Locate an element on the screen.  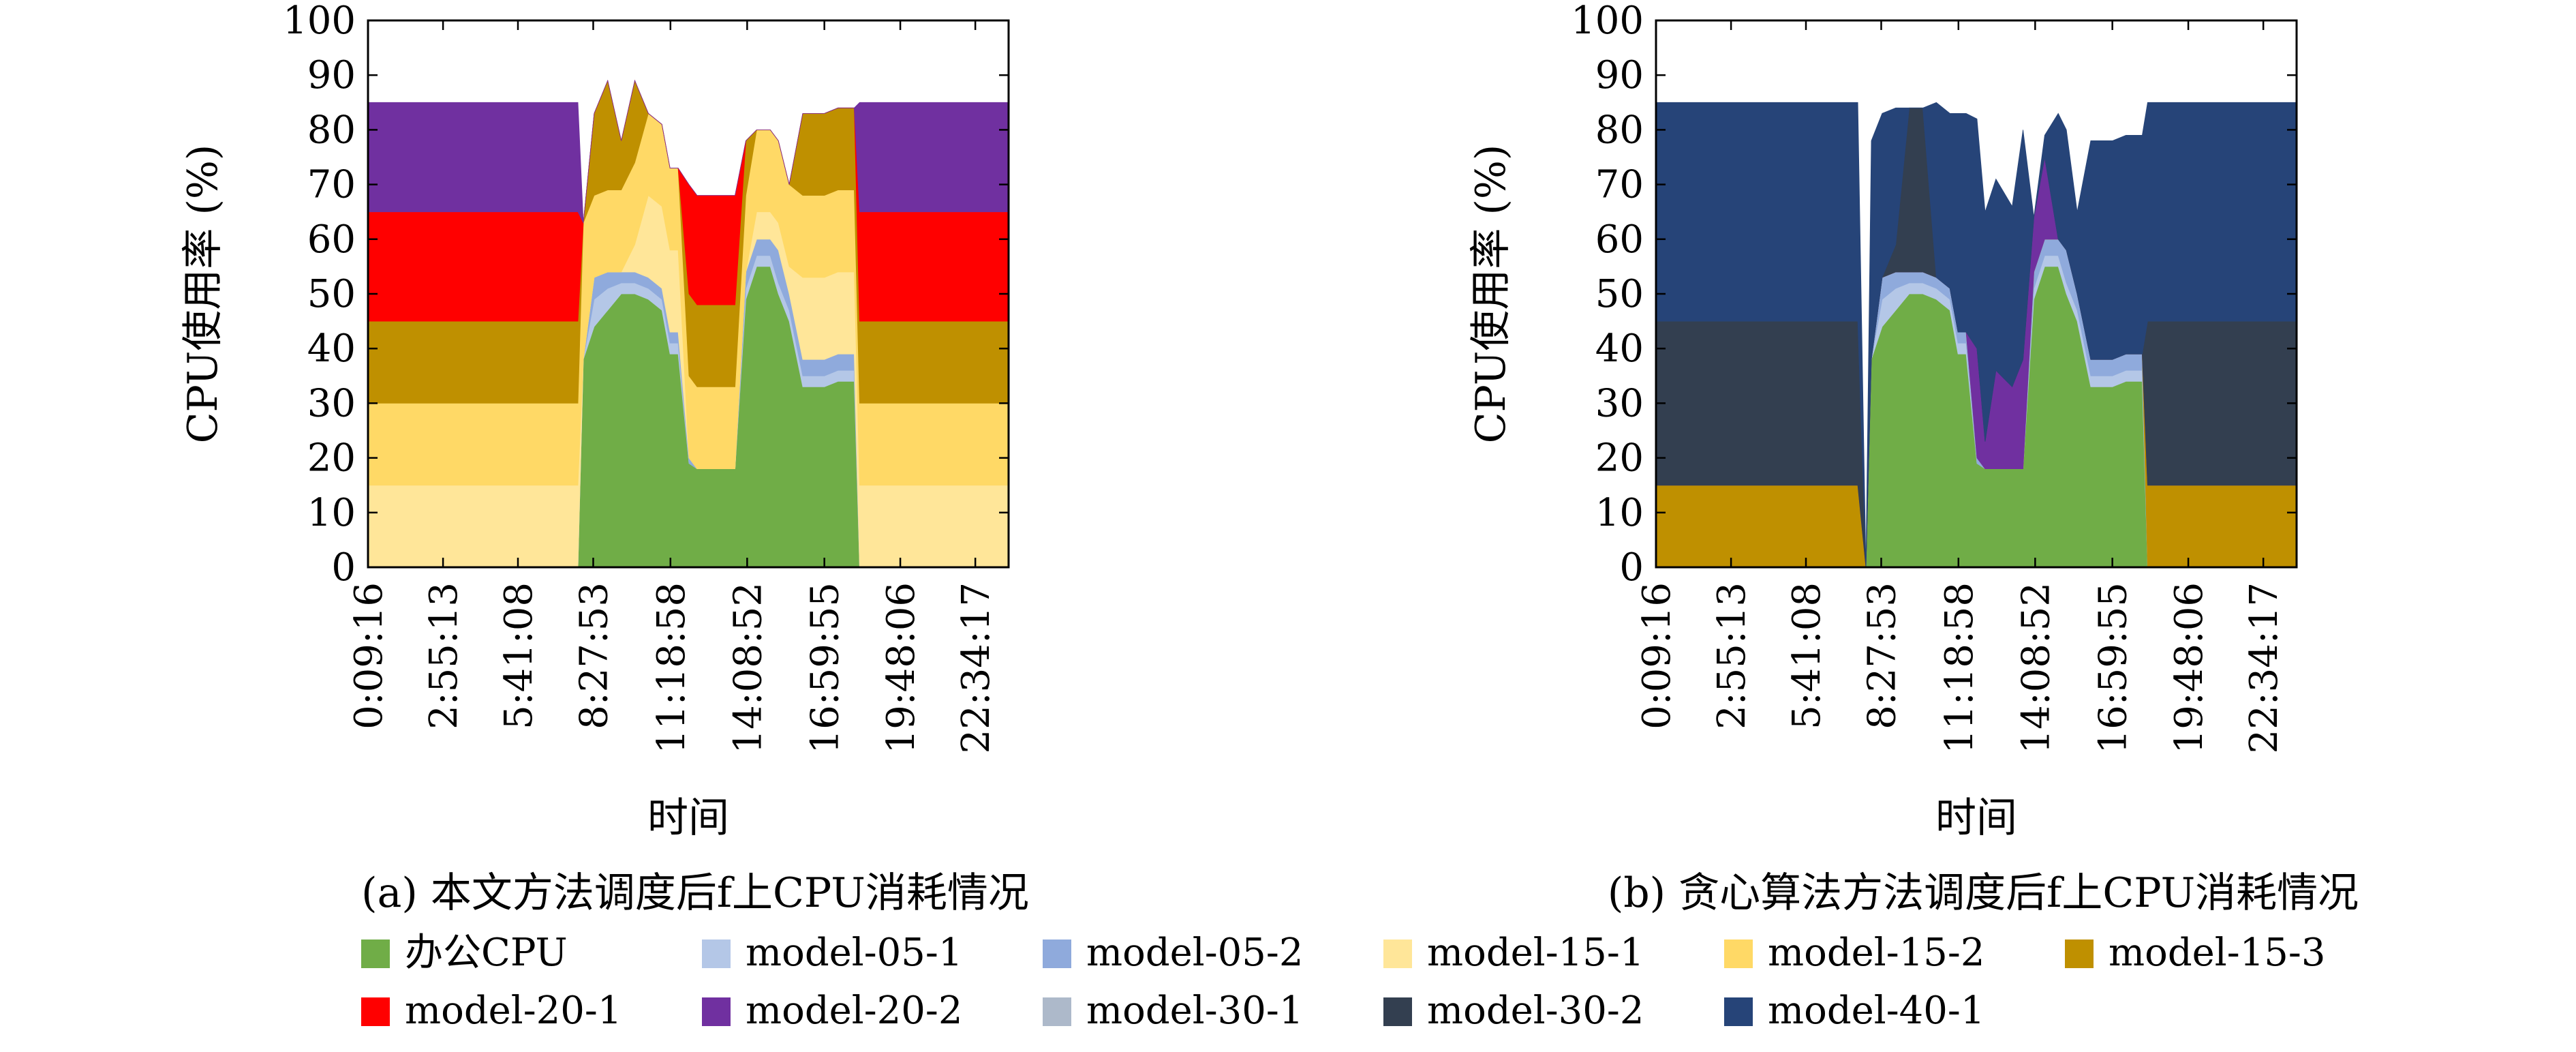
legend-item: model-20-2 is located at coordinates (832, 1011).